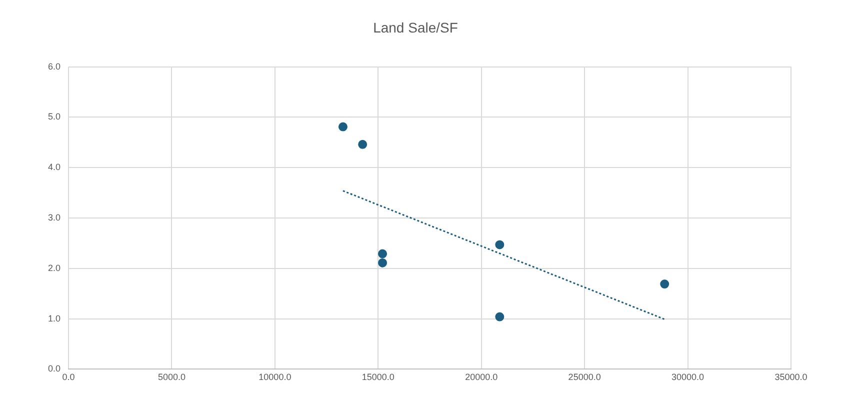 The height and width of the screenshot is (401, 841). What do you see at coordinates (54, 117) in the screenshot?
I see `y-tick-label: 5.0` at bounding box center [54, 117].